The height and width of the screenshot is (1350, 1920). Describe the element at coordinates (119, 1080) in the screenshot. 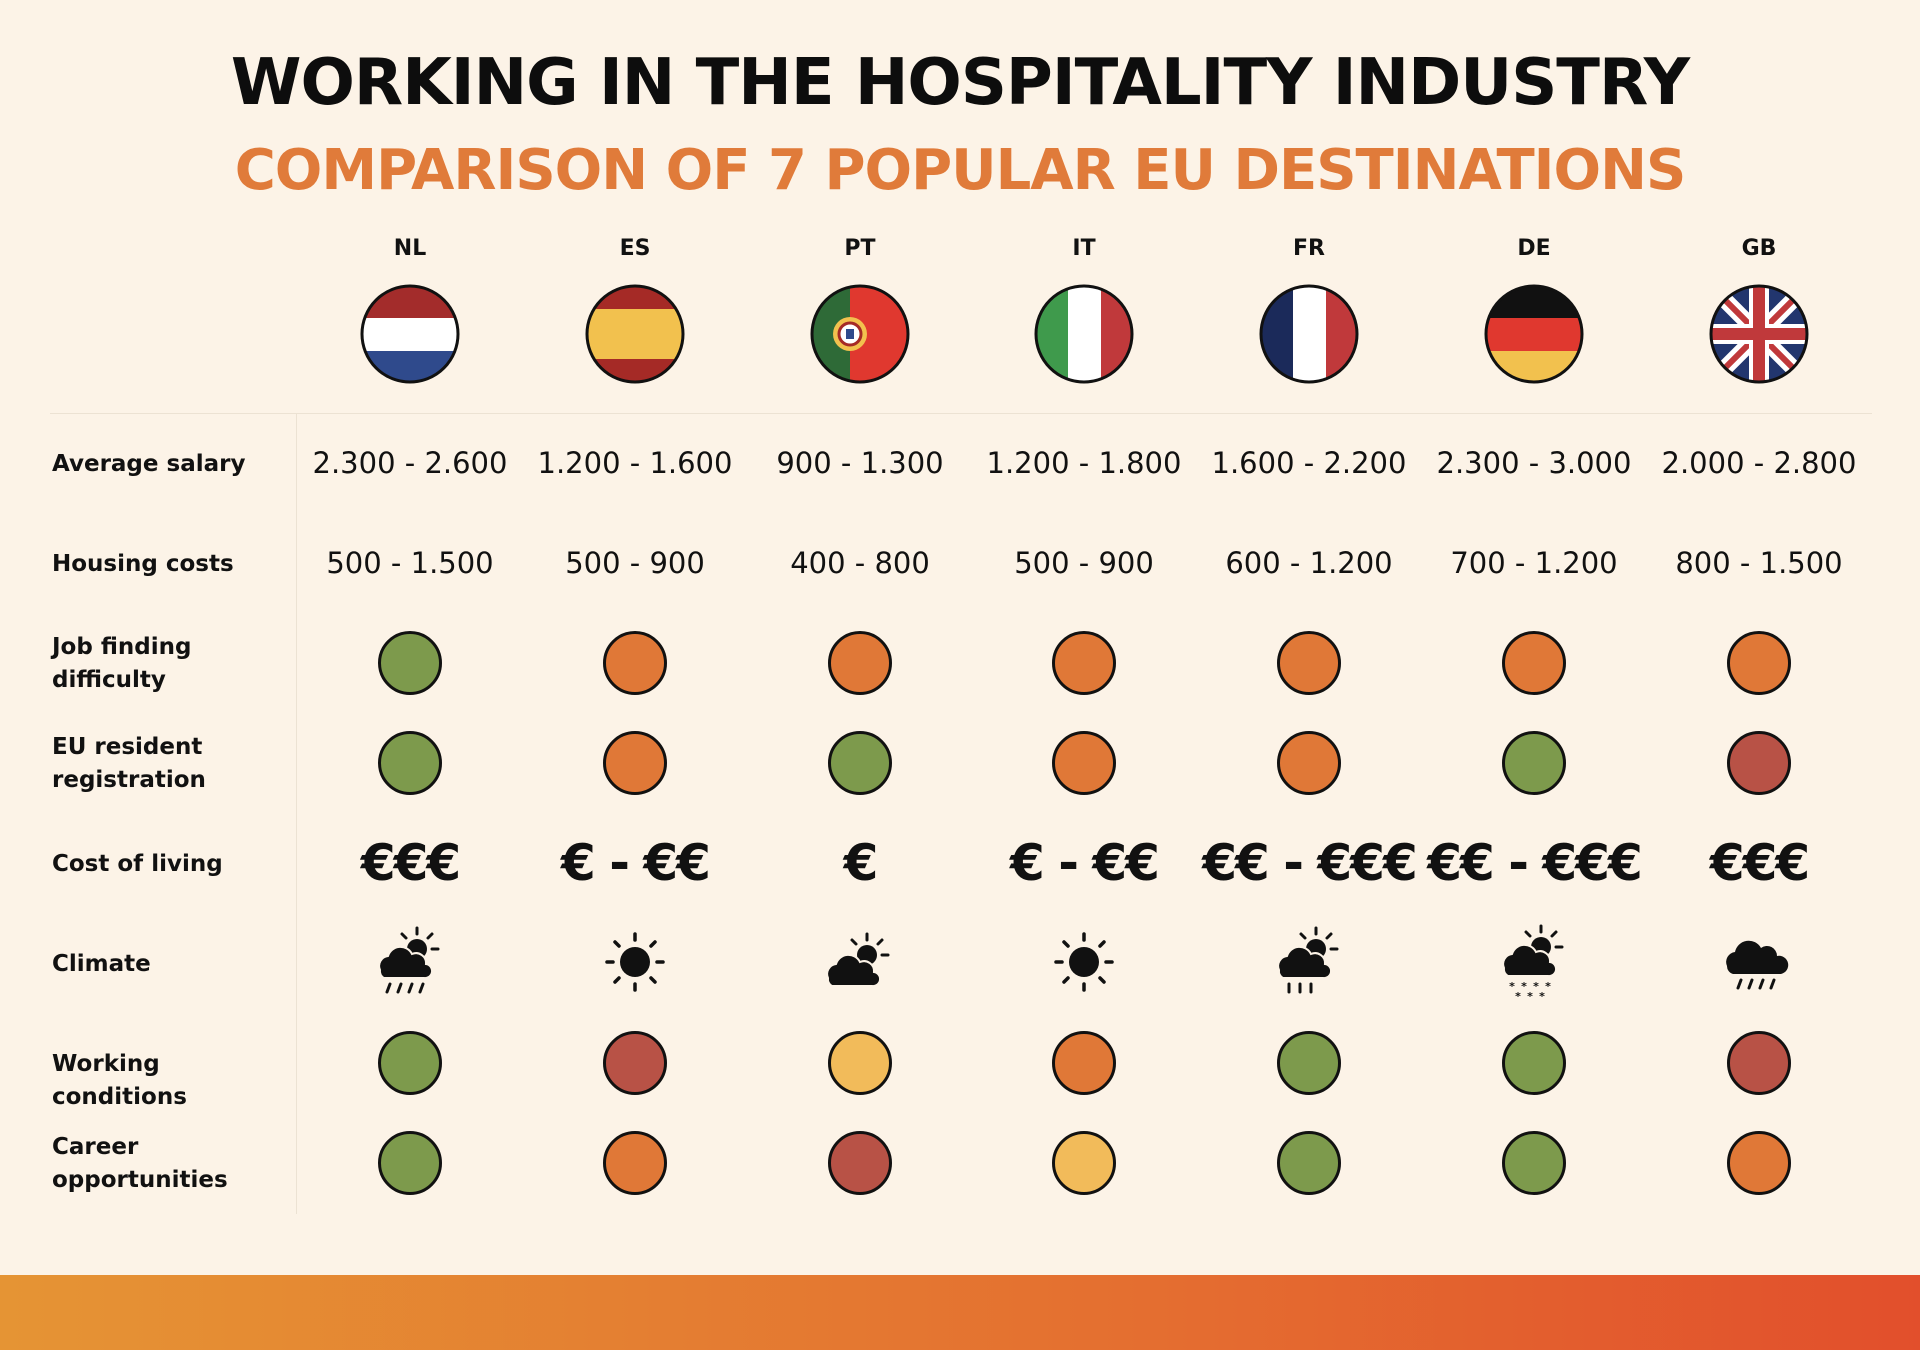

I see `row-label-working-conditions: Working conditions` at that location.